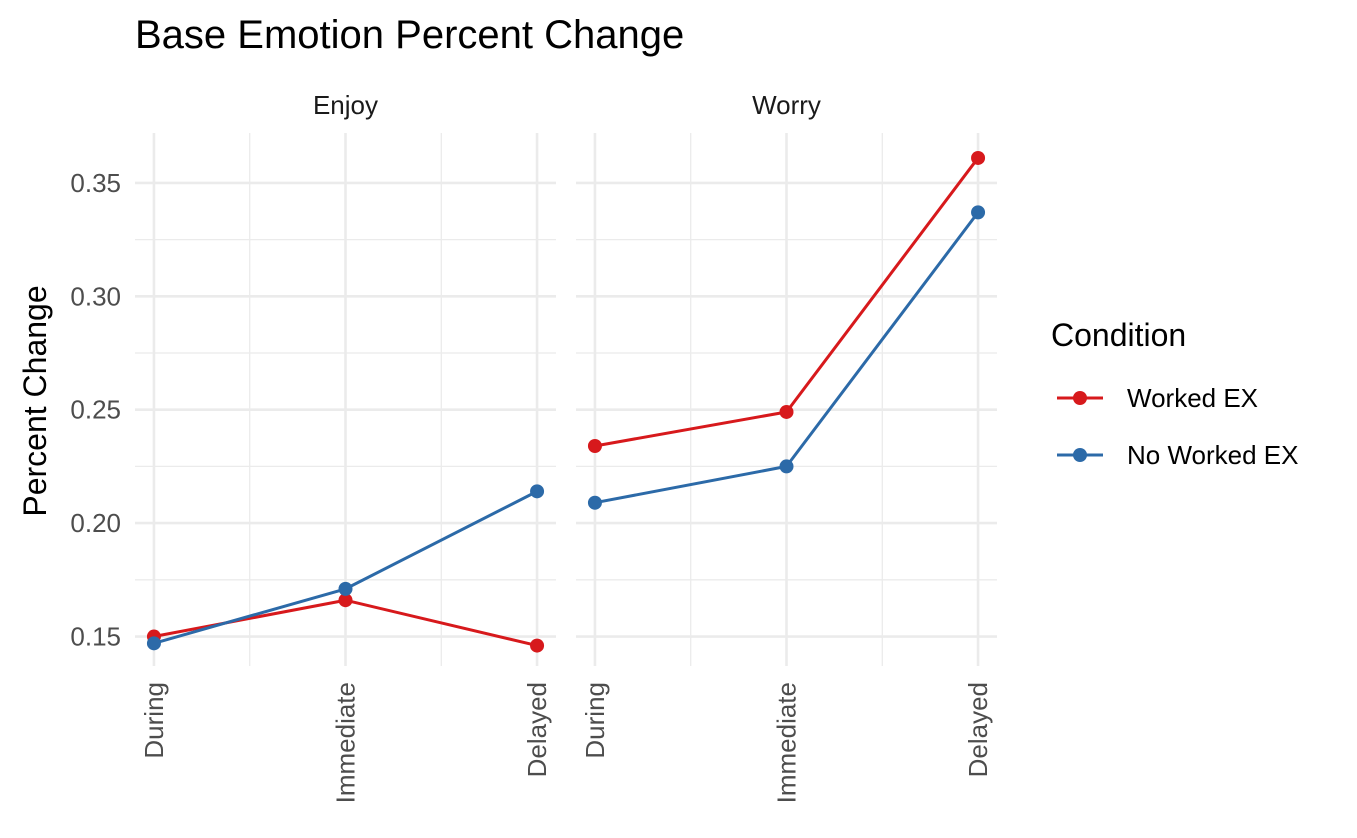 The image size is (1357, 838). What do you see at coordinates (1192, 398) in the screenshot?
I see `legend-label: Worked EX` at bounding box center [1192, 398].